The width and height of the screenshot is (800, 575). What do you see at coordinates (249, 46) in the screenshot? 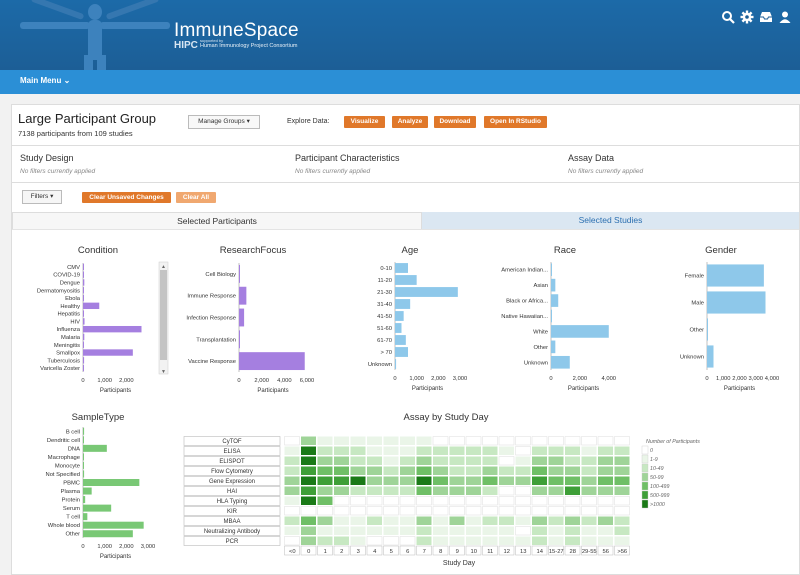
I see `brand-consortium: Human Immunology Project Consortium` at bounding box center [249, 46].